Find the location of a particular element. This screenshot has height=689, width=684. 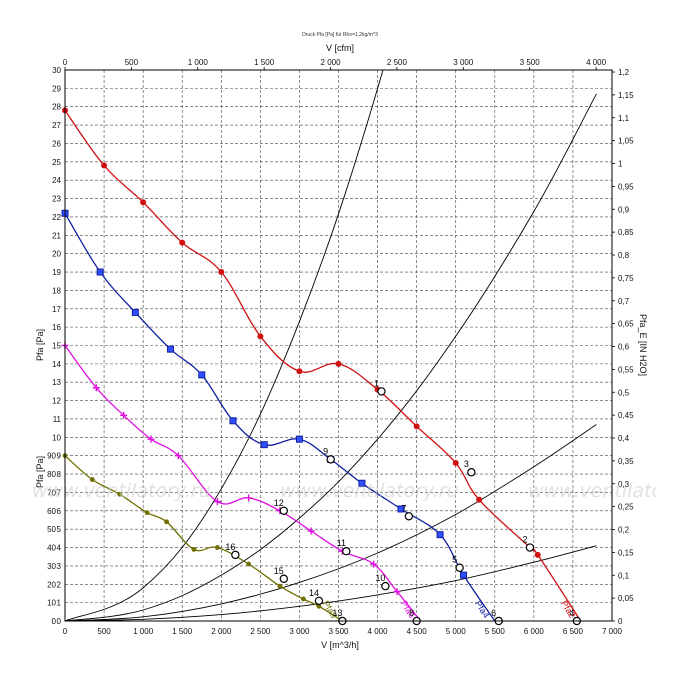

y2-tick-label: 0,95 is located at coordinates (626, 186).